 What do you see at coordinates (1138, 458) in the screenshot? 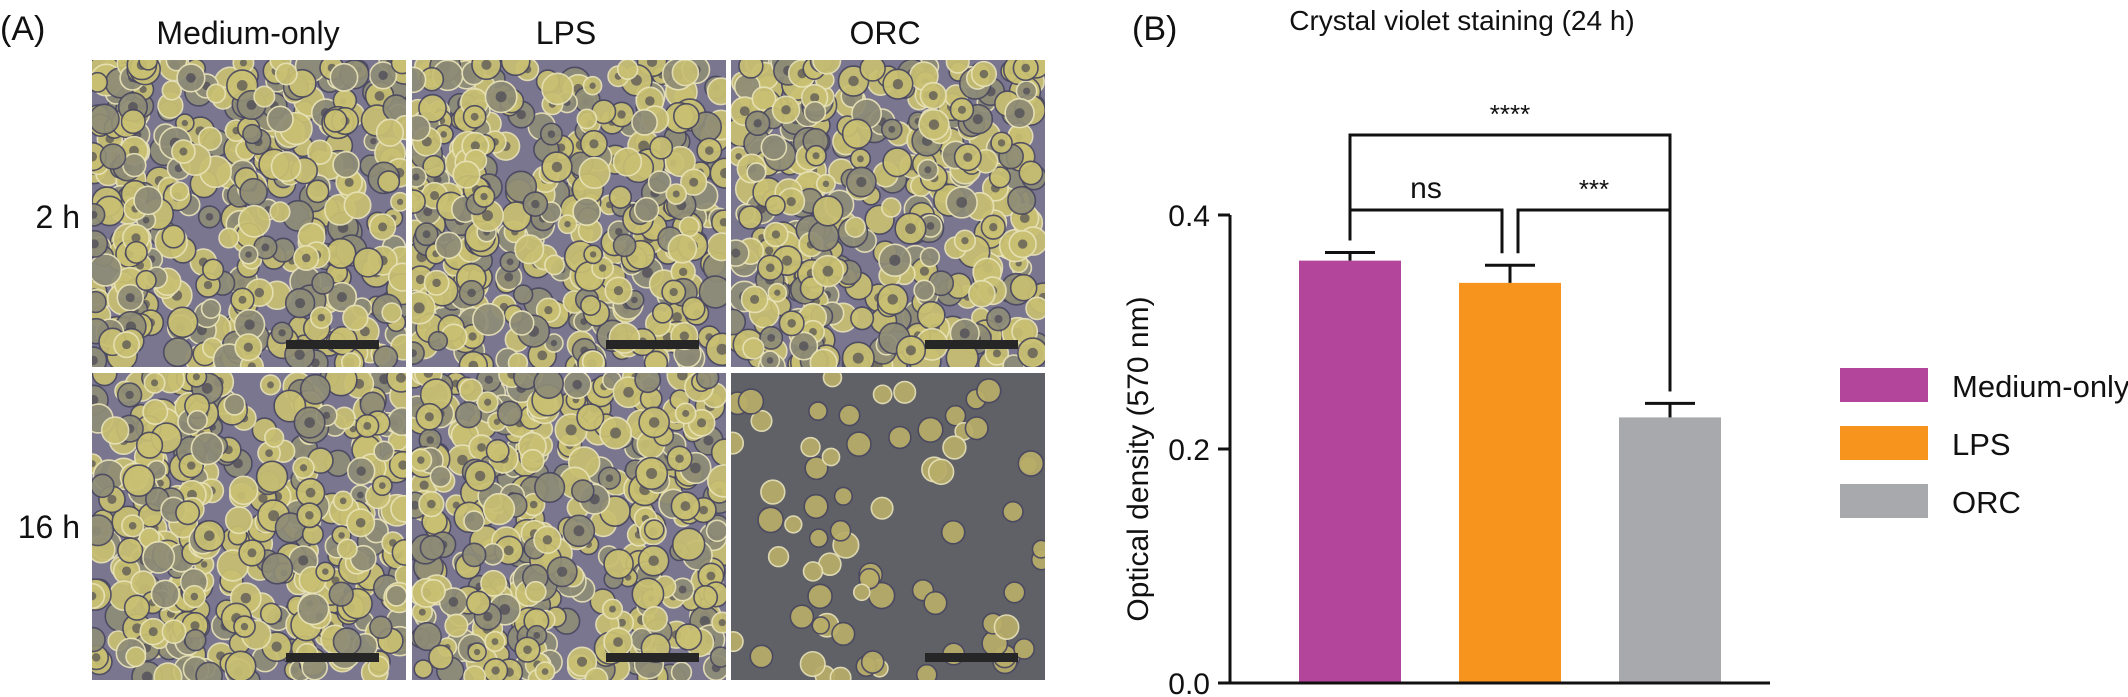
I see `y-axis-label: Optical density (570 nm)` at bounding box center [1138, 458].